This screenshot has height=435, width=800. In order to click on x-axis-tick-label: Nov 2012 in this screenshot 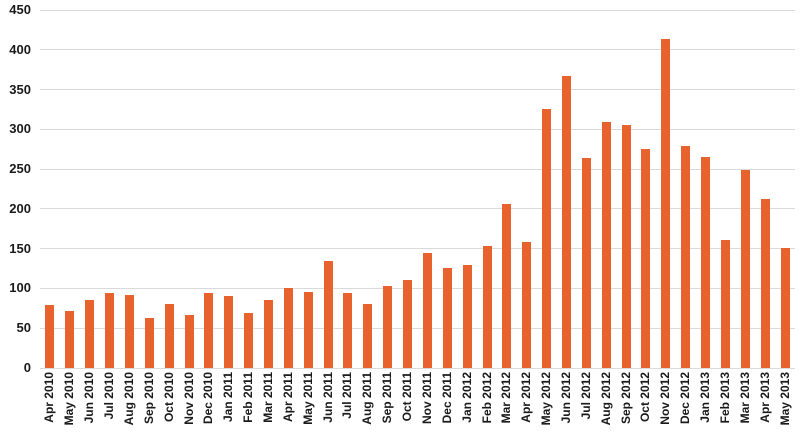, I will do `click(665, 398)`.